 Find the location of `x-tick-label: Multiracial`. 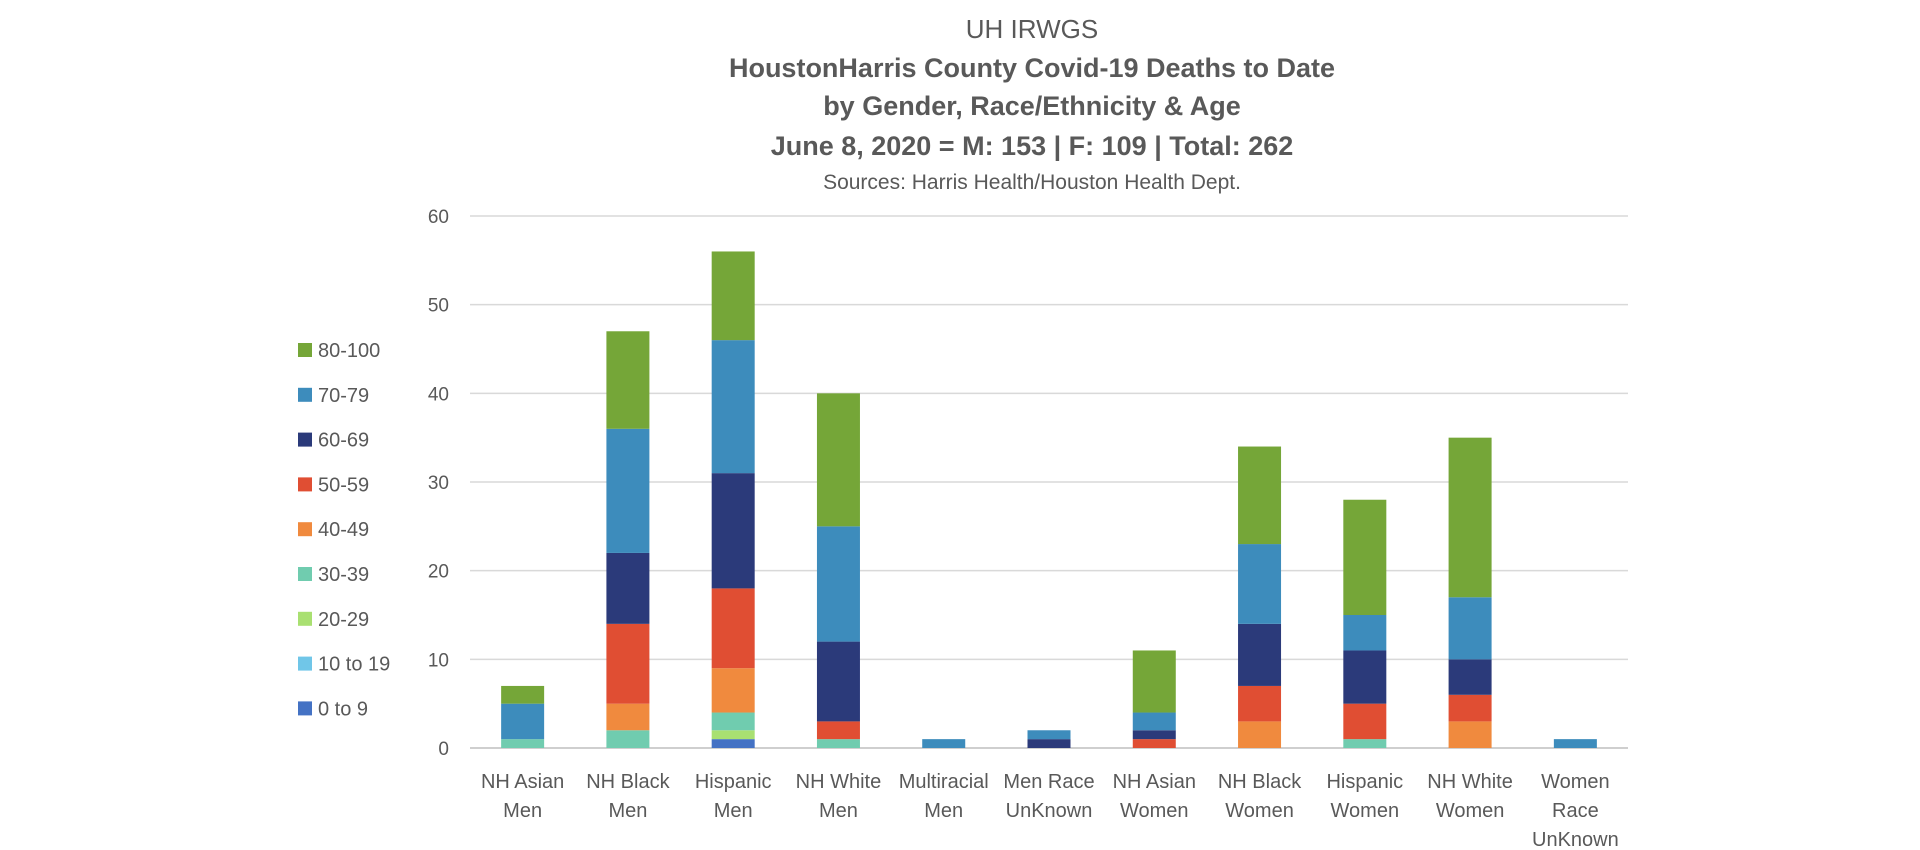

x-tick-label: Multiracial is located at coordinates (944, 782).